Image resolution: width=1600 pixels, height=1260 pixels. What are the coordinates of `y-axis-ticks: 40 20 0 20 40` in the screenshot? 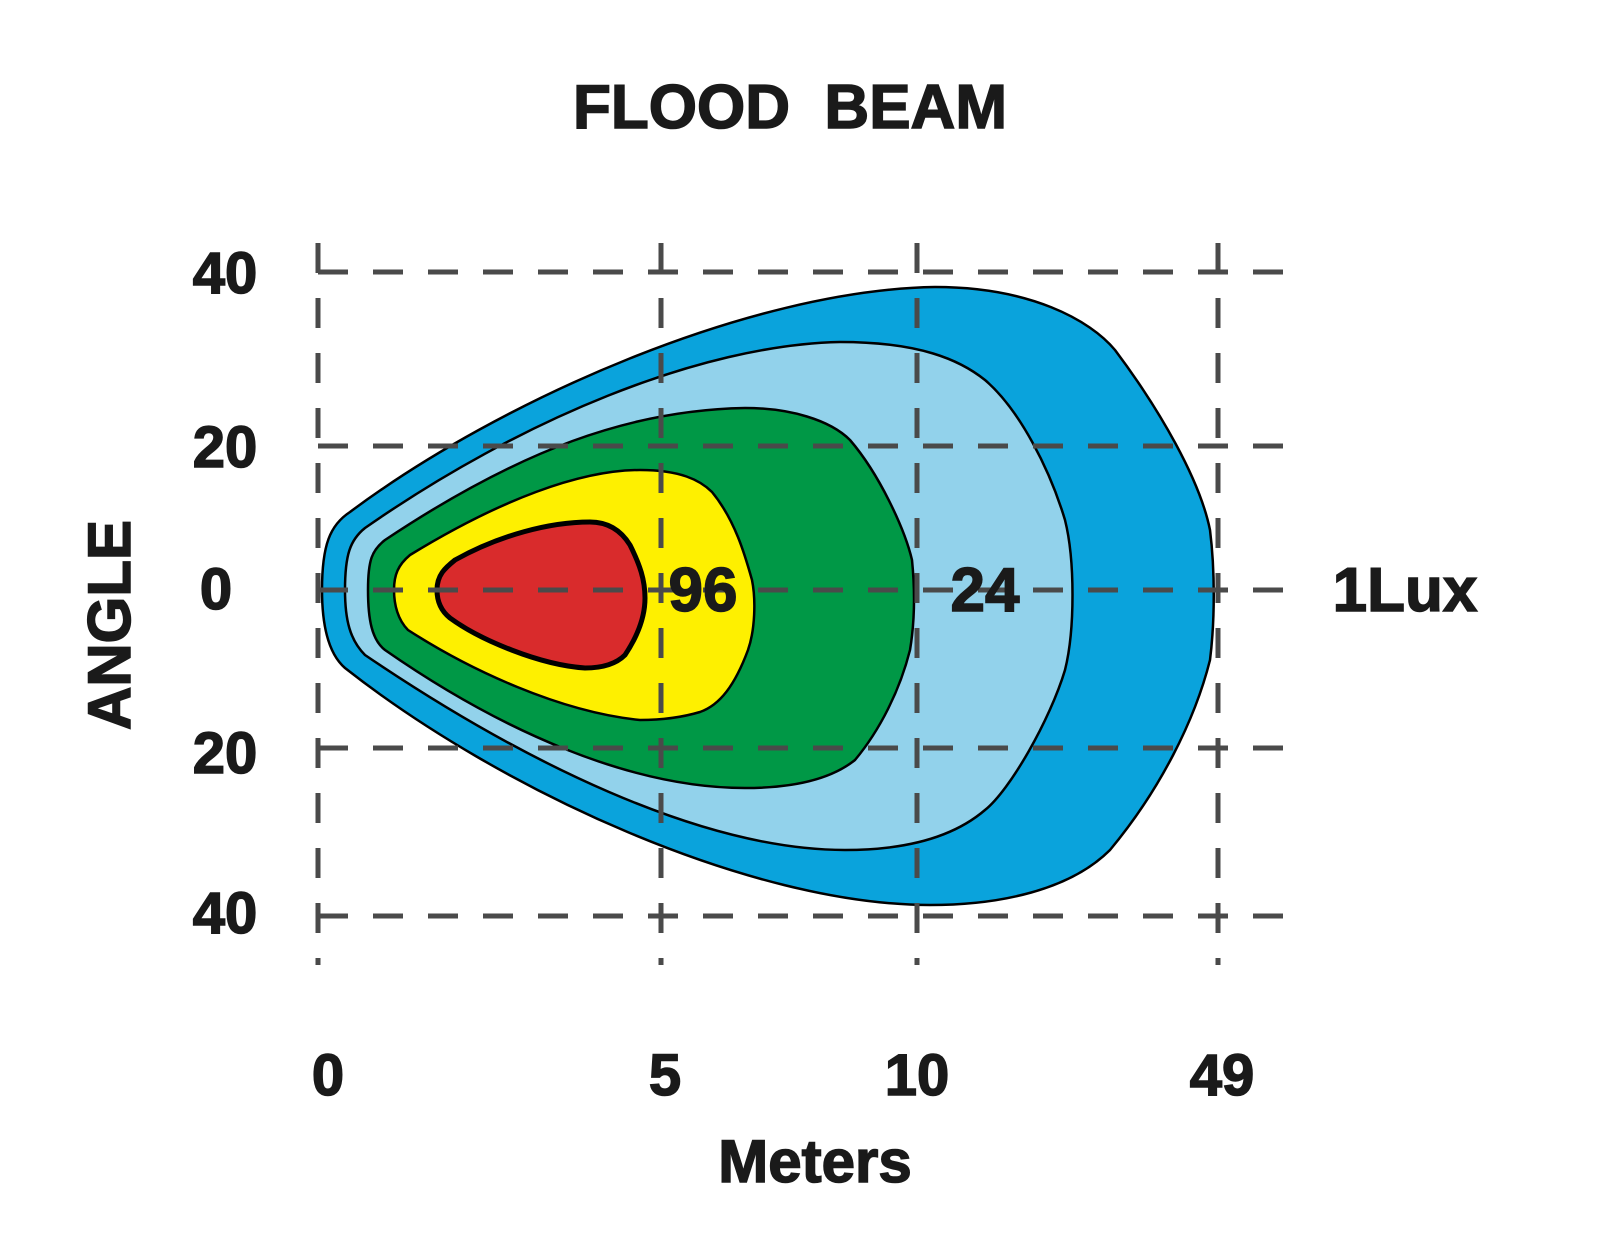 It's located at (225, 593).